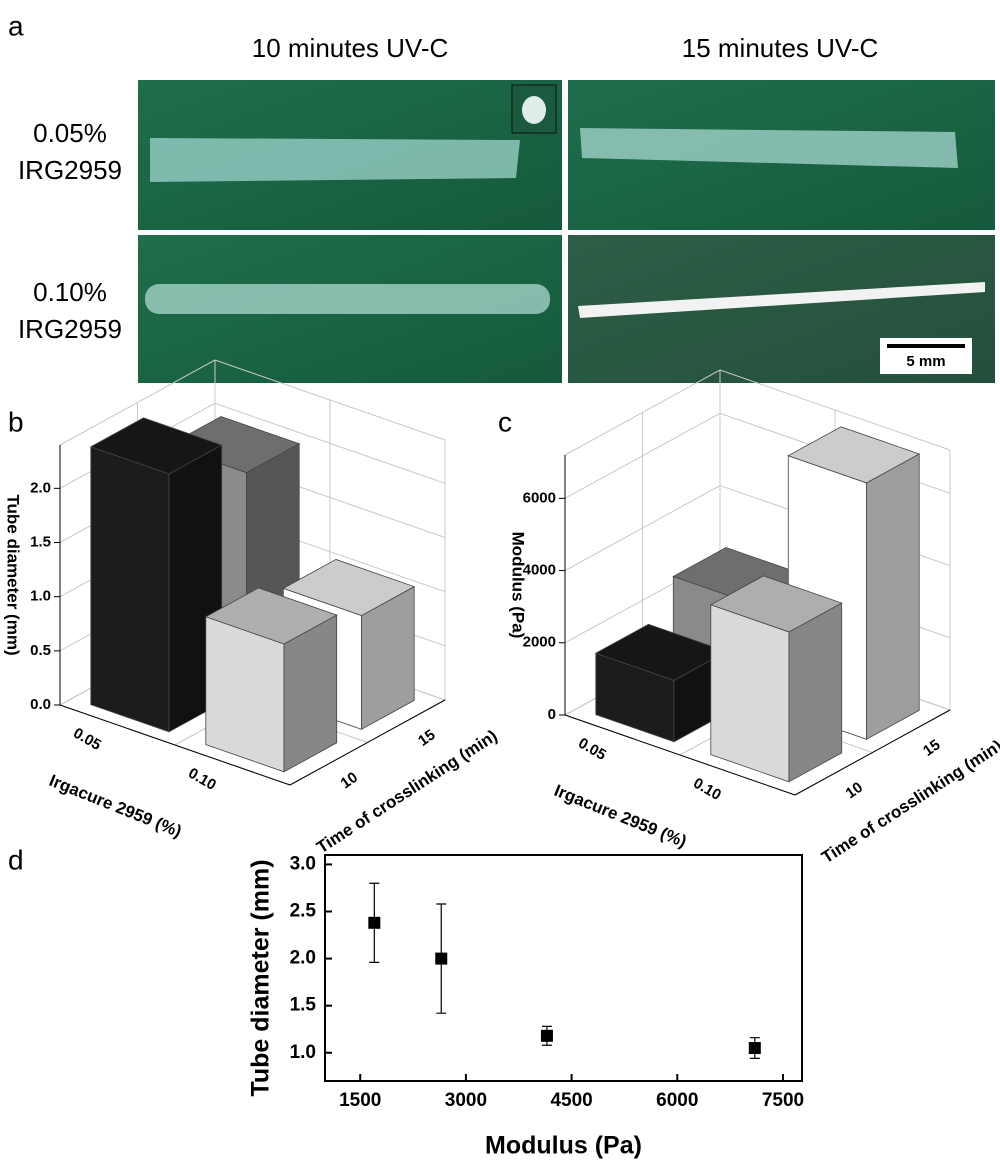  What do you see at coordinates (40, 704) in the screenshot?
I see `z-tick-label: 0.0` at bounding box center [40, 704].